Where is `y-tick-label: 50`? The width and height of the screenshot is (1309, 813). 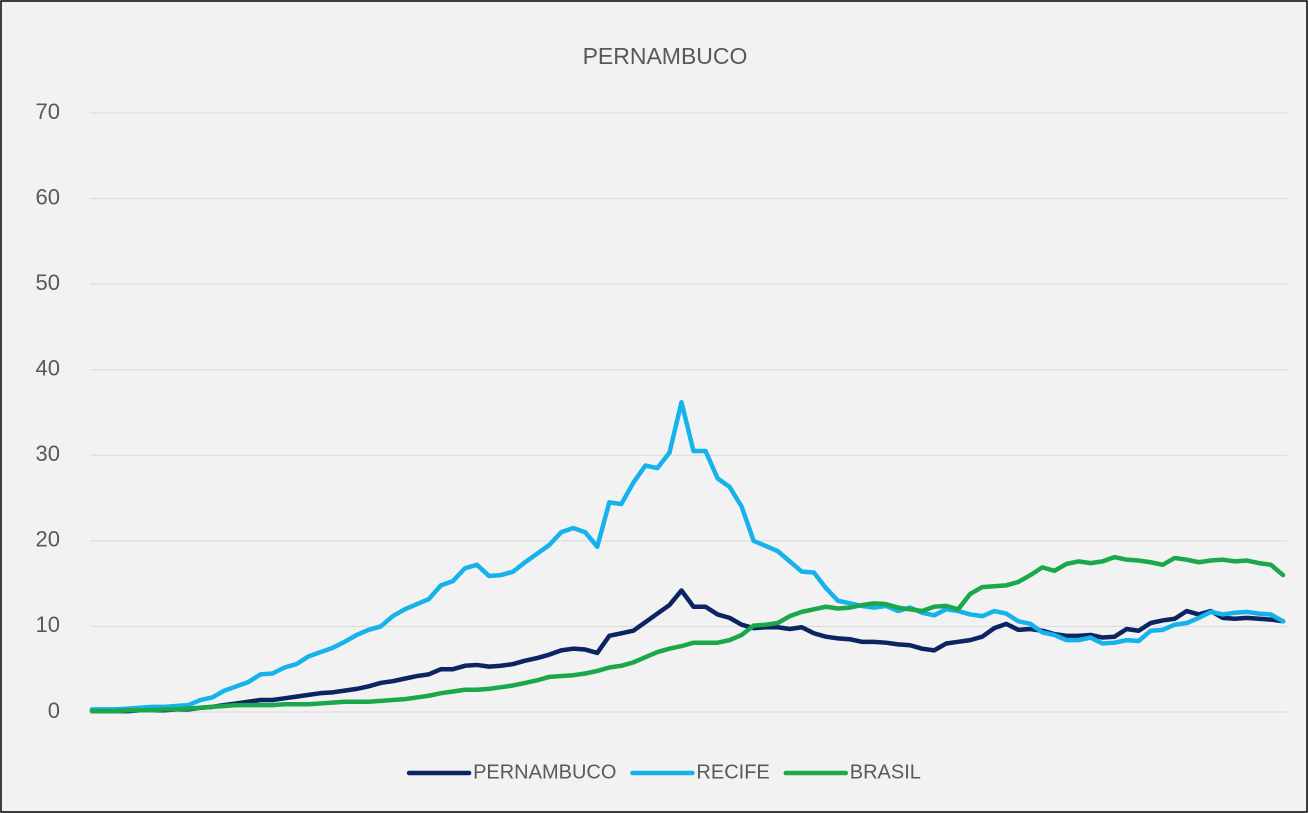
y-tick-label: 50 is located at coordinates (48, 282).